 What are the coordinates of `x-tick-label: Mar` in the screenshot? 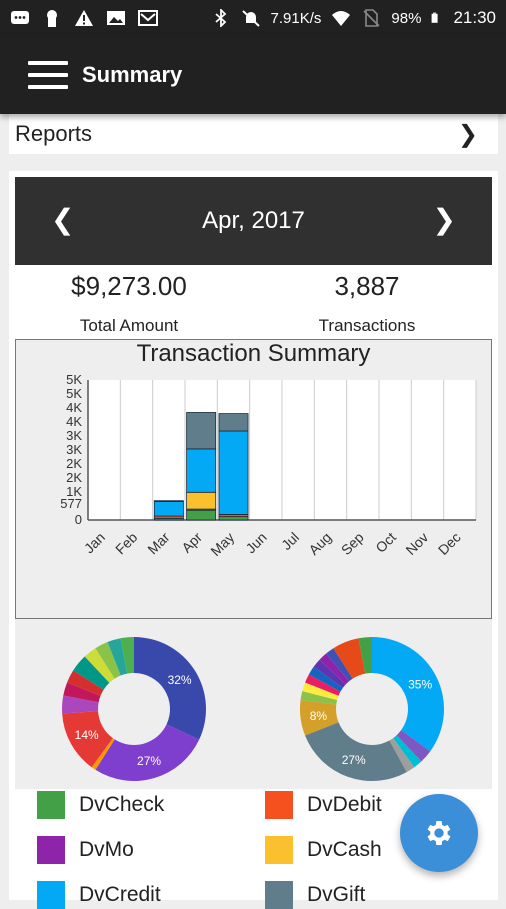 It's located at (158, 543).